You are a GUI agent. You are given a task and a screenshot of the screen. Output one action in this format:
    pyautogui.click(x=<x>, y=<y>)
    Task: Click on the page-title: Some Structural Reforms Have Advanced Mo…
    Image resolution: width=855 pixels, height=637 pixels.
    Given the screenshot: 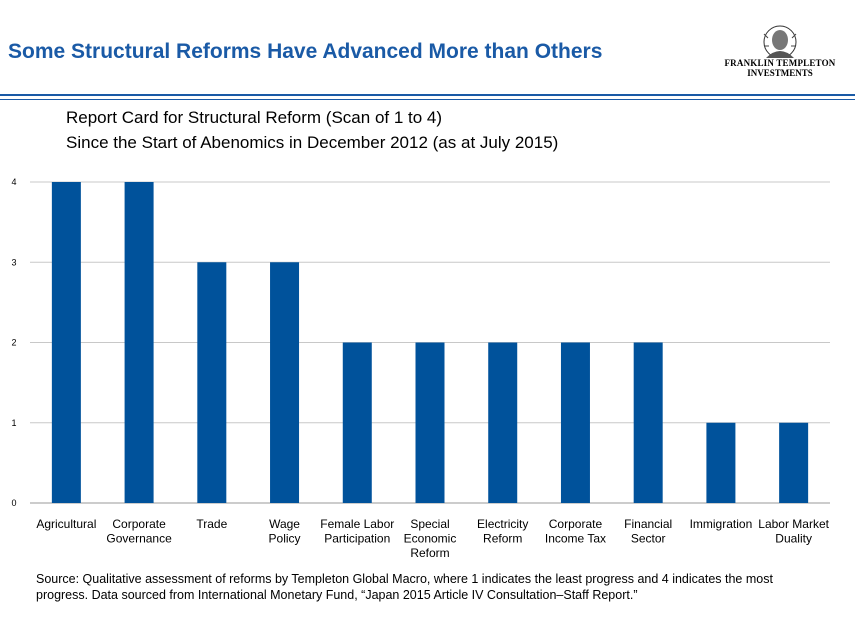 What is the action you would take?
    pyautogui.click(x=305, y=51)
    